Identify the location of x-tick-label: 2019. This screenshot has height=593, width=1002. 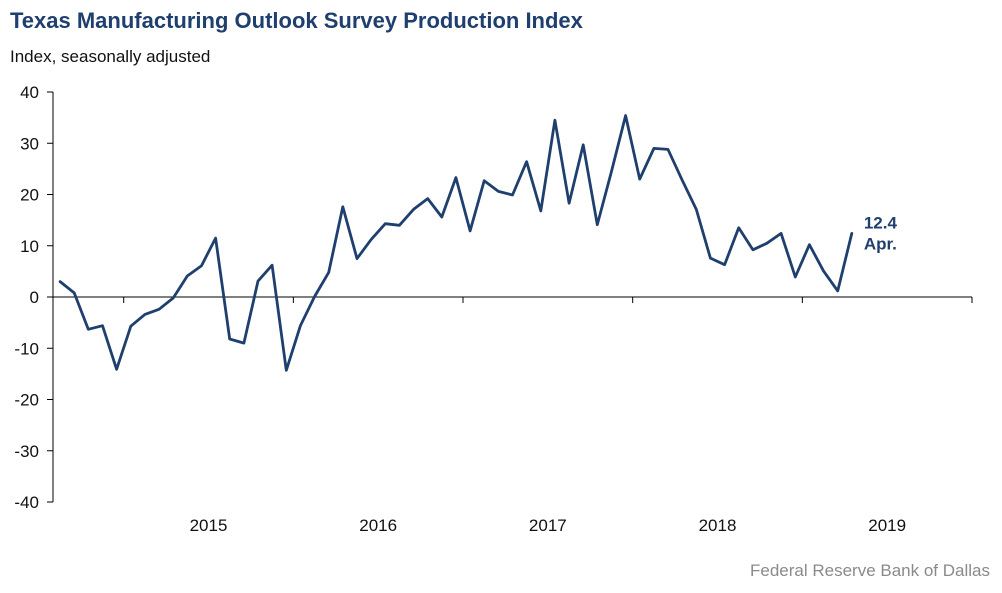
(887, 525).